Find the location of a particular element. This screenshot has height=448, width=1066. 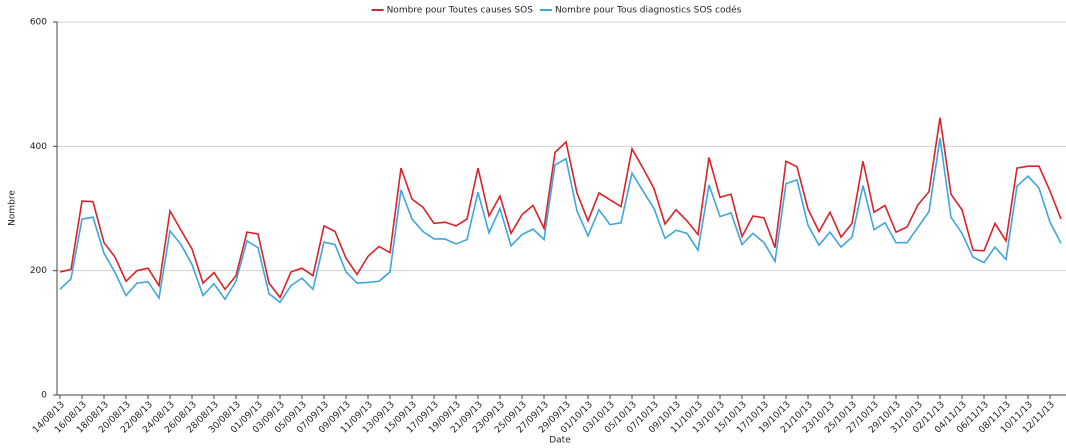

y-tick-label: 600 is located at coordinates (38, 23).